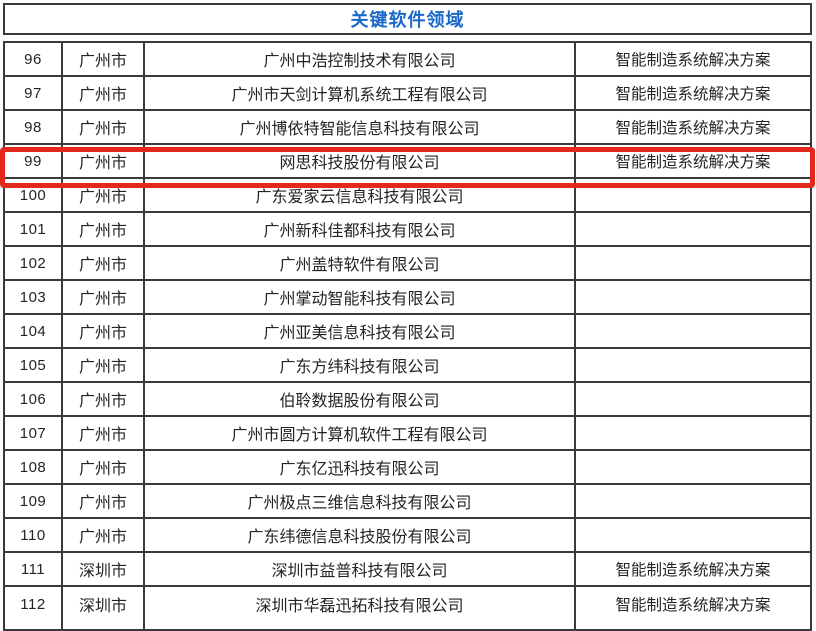  I want to click on table-row: 102 广州市 广州盖特软件有限公司, so click(407, 264).